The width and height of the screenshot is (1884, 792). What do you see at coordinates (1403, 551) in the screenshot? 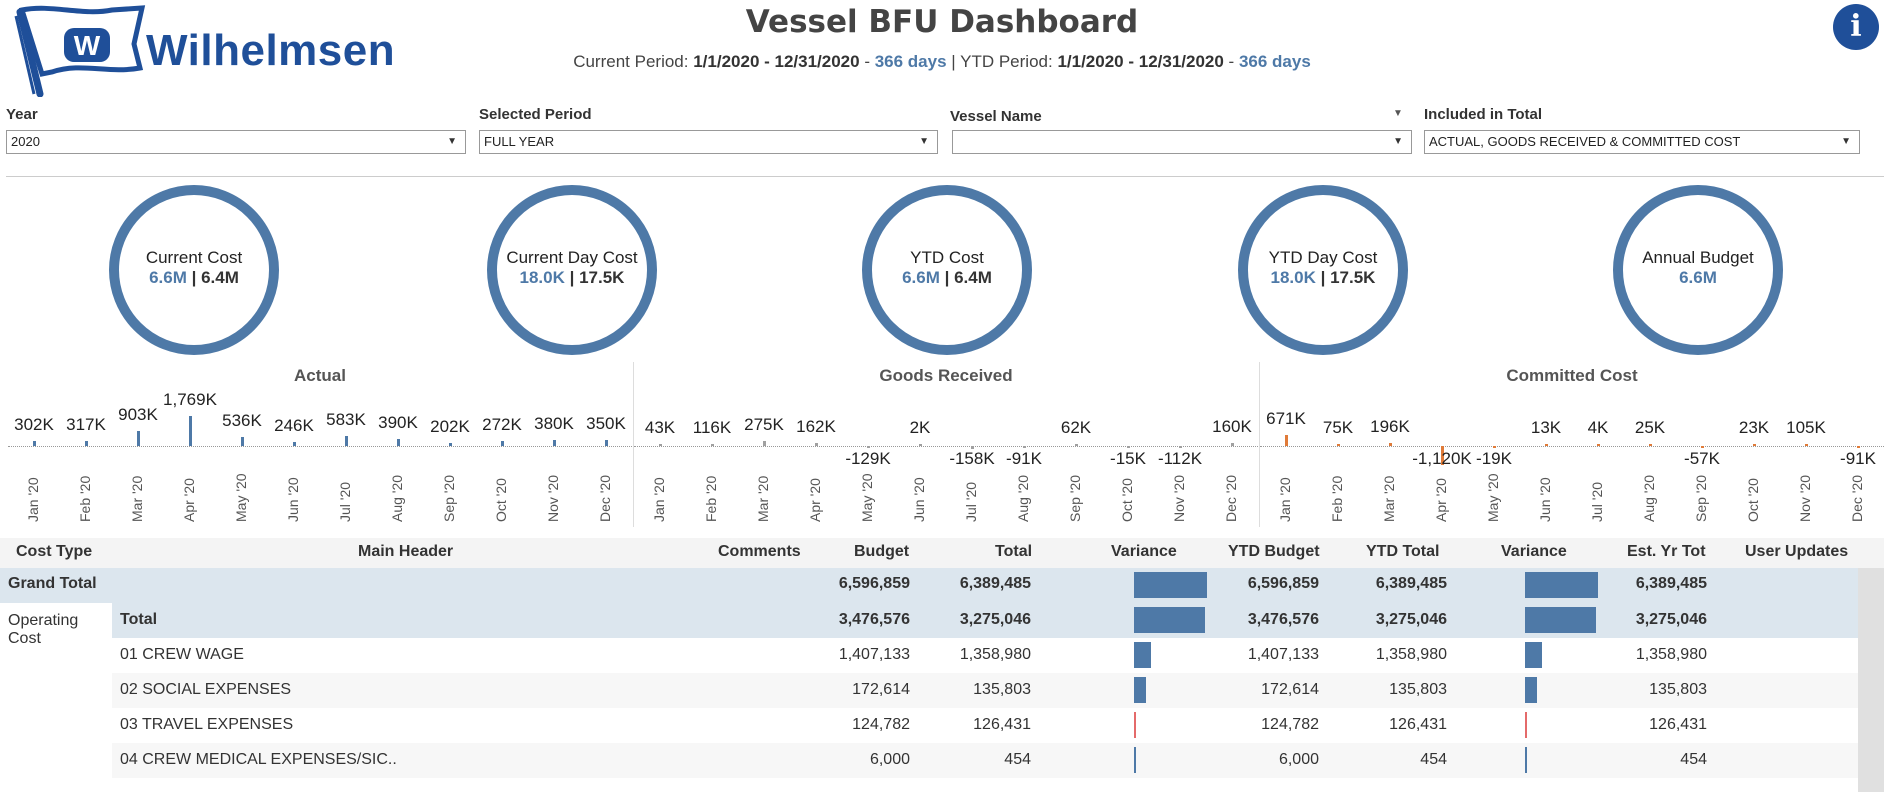
I see `col-ytd-total: YTD Total` at bounding box center [1403, 551].